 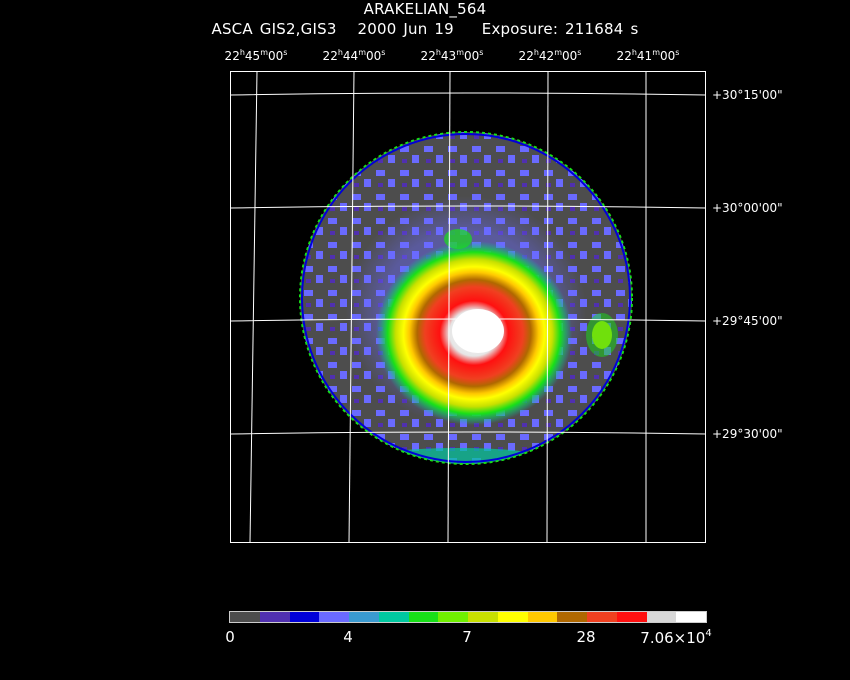 What do you see at coordinates (747, 208) in the screenshot?
I see `dec-label-2: +30°00'00"` at bounding box center [747, 208].